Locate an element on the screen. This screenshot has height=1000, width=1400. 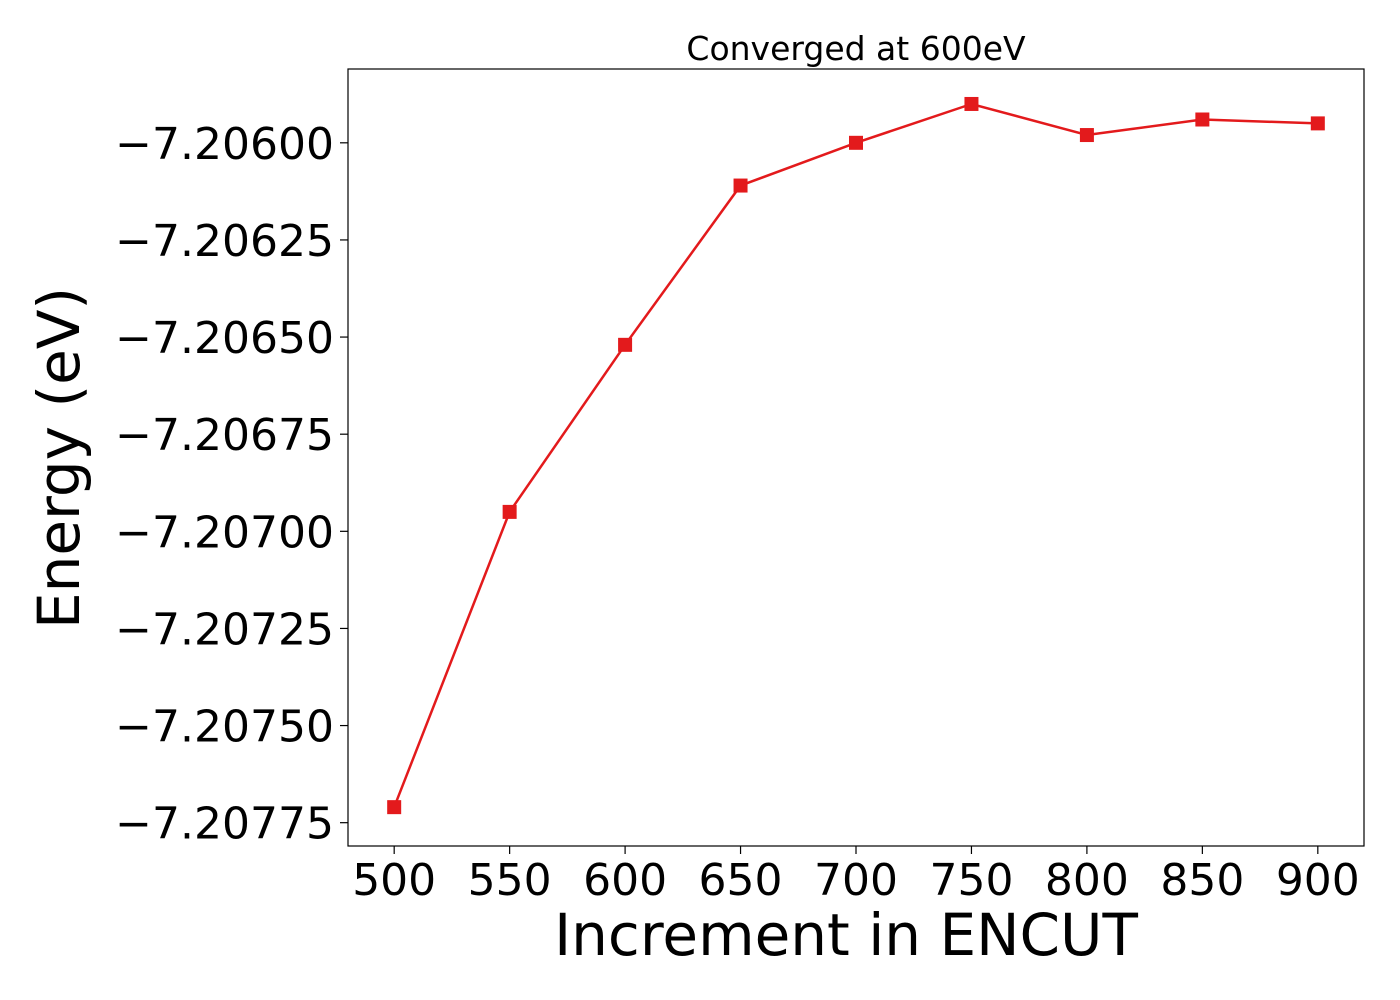
y-tick-label: −7.20775 is located at coordinates (224, 824).